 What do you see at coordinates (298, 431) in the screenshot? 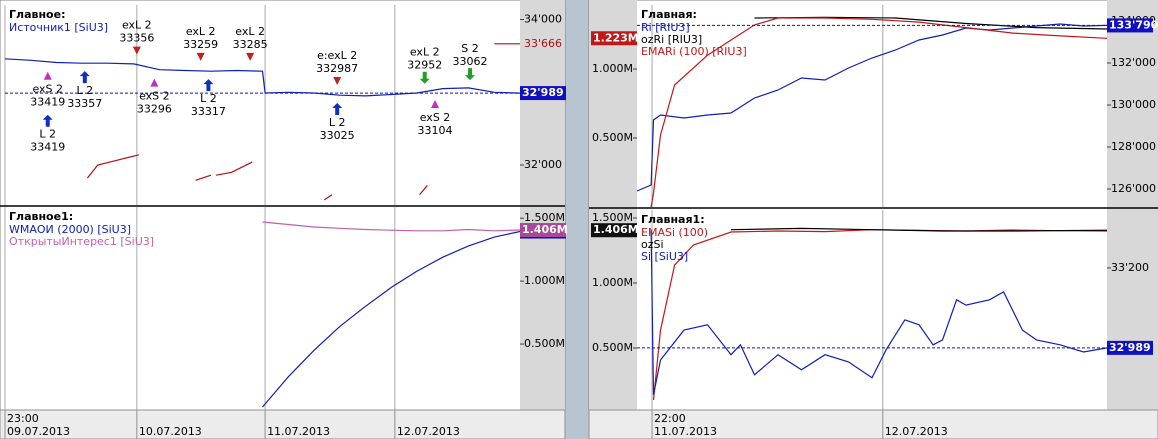
I see `x-tick-label: 11.07.2013` at bounding box center [298, 431].